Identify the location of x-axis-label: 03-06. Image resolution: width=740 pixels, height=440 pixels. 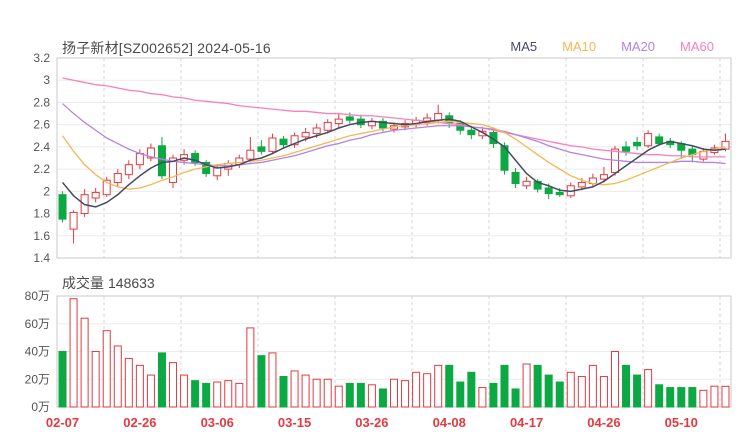
(217, 422).